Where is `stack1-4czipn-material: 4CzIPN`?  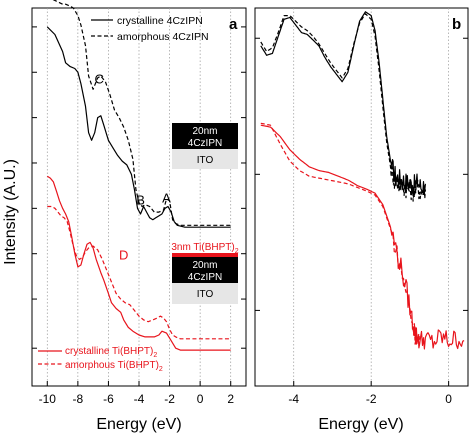 stack1-4czipn-material: 4CzIPN is located at coordinates (205, 143).